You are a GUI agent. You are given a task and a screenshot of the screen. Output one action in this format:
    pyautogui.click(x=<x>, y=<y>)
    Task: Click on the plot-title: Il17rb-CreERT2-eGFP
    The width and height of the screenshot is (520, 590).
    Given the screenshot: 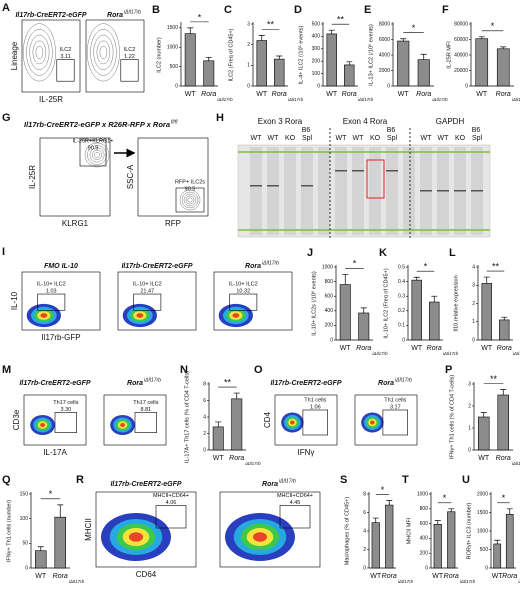 What is the action you would take?
    pyautogui.click(x=156, y=266)
    